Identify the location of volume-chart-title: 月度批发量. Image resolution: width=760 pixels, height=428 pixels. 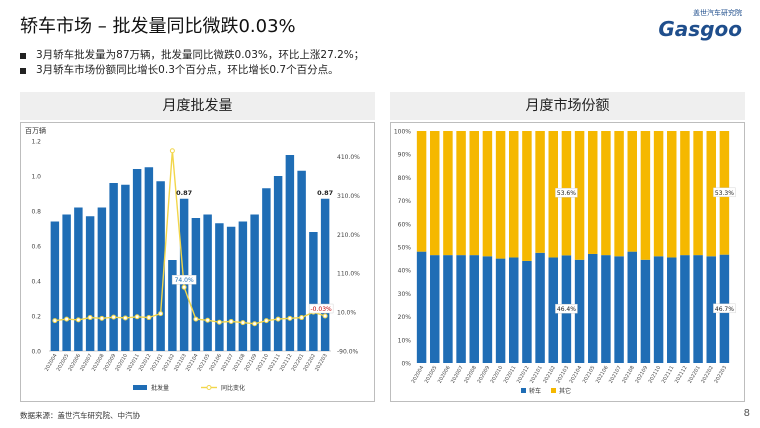
(197, 106).